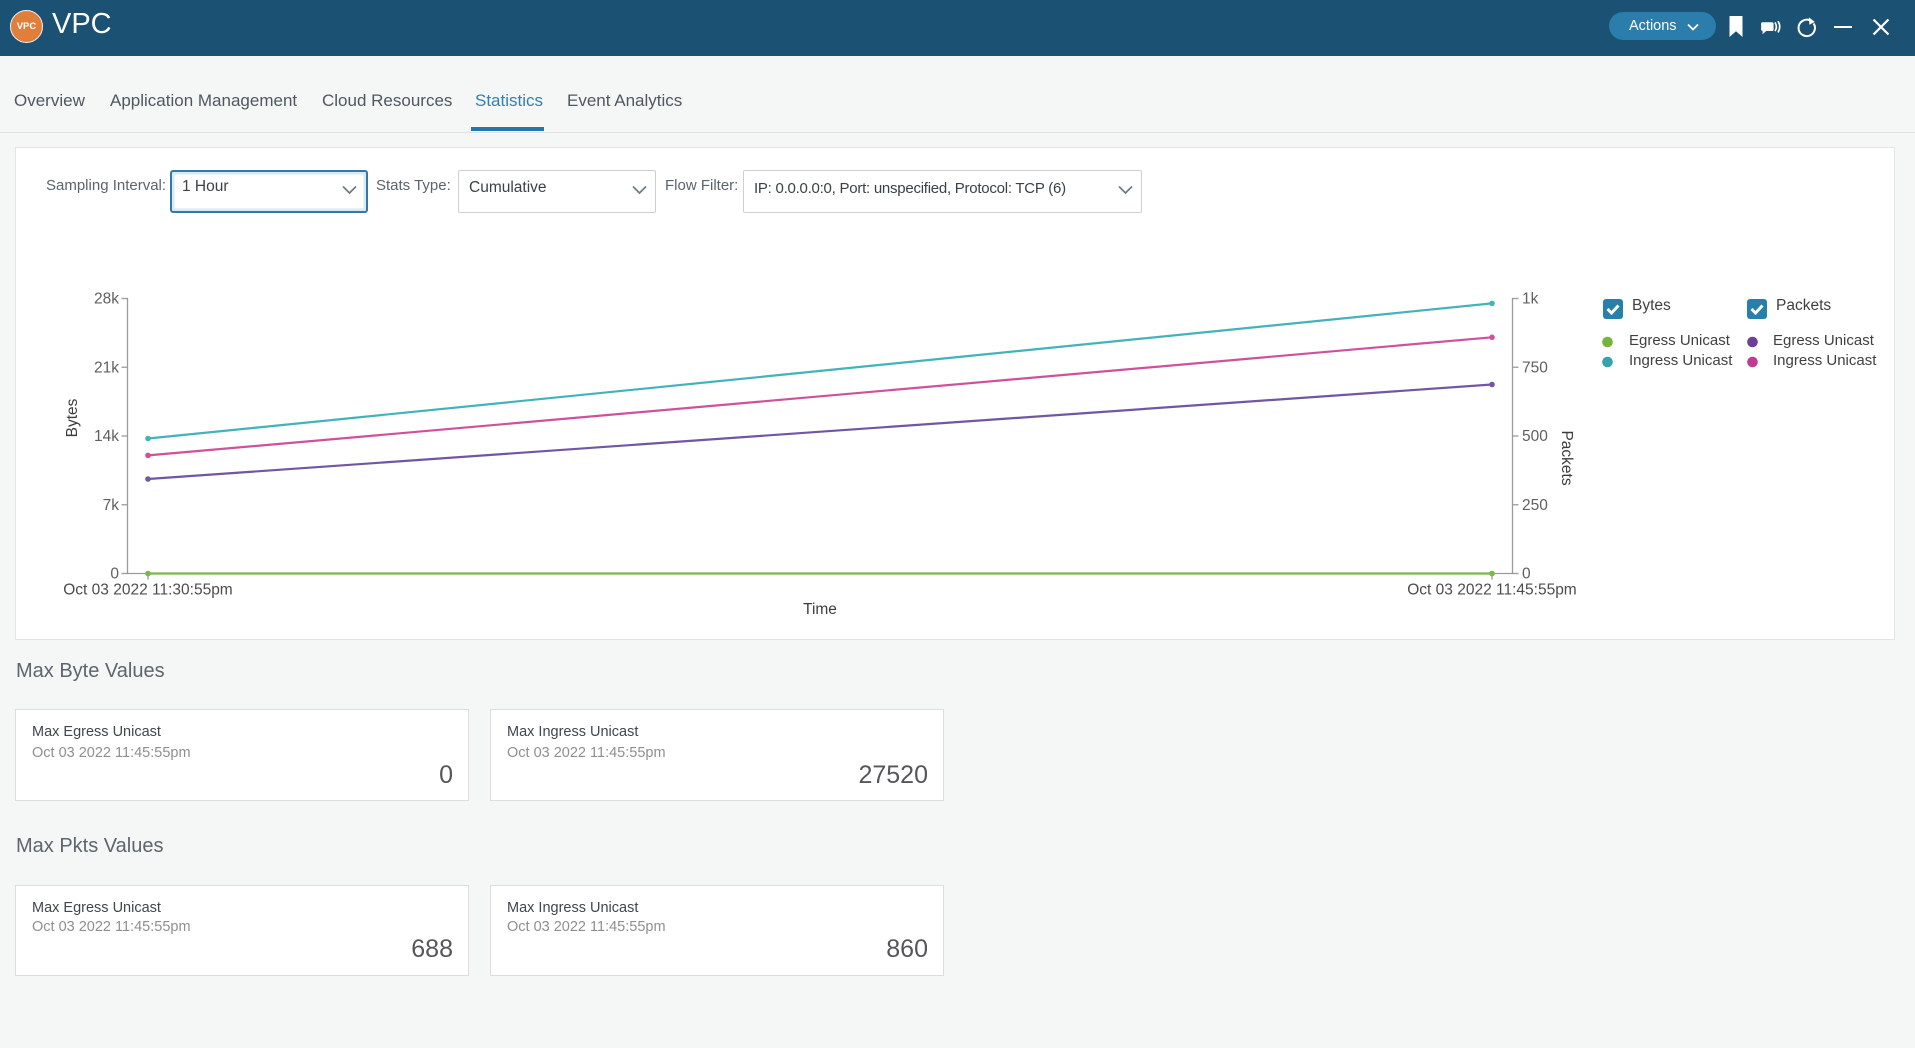  I want to click on svg-text: Oct 03 2022 11:45:55pm, so click(1491, 590).